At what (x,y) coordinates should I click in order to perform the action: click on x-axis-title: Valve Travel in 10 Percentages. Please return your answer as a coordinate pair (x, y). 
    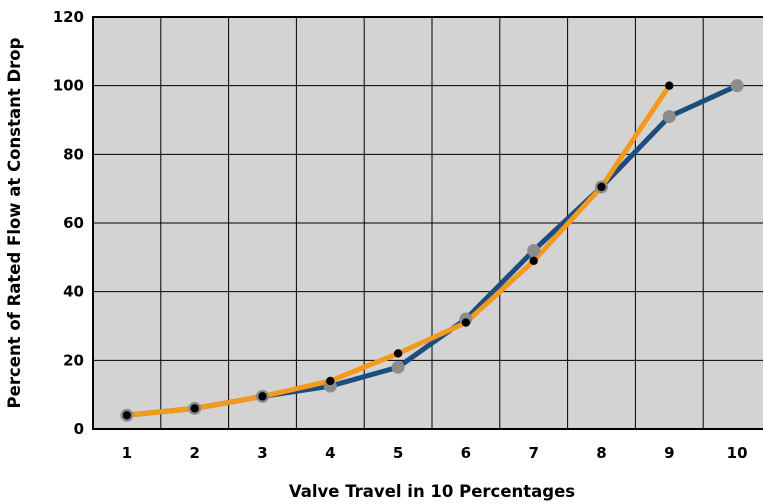
    Looking at the image, I should click on (432, 491).